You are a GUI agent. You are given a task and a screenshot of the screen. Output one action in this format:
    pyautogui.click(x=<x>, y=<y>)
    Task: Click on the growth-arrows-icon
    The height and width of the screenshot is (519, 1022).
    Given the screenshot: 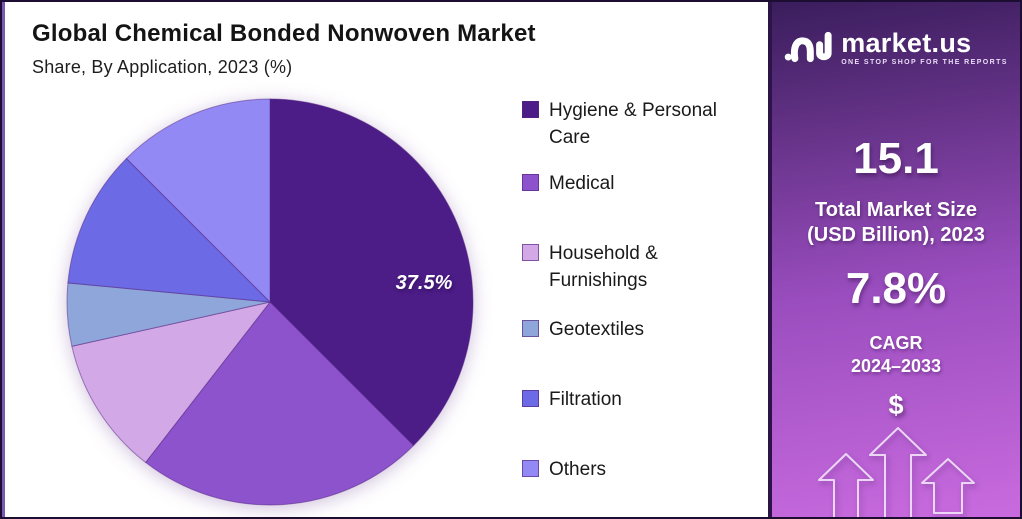 What is the action you would take?
    pyautogui.click(x=896, y=472)
    